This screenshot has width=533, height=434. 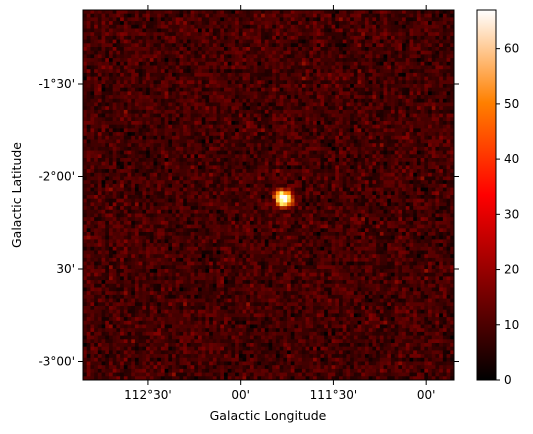 What do you see at coordinates (268, 415) in the screenshot?
I see `x-axis-label: Galactic Longitude` at bounding box center [268, 415].